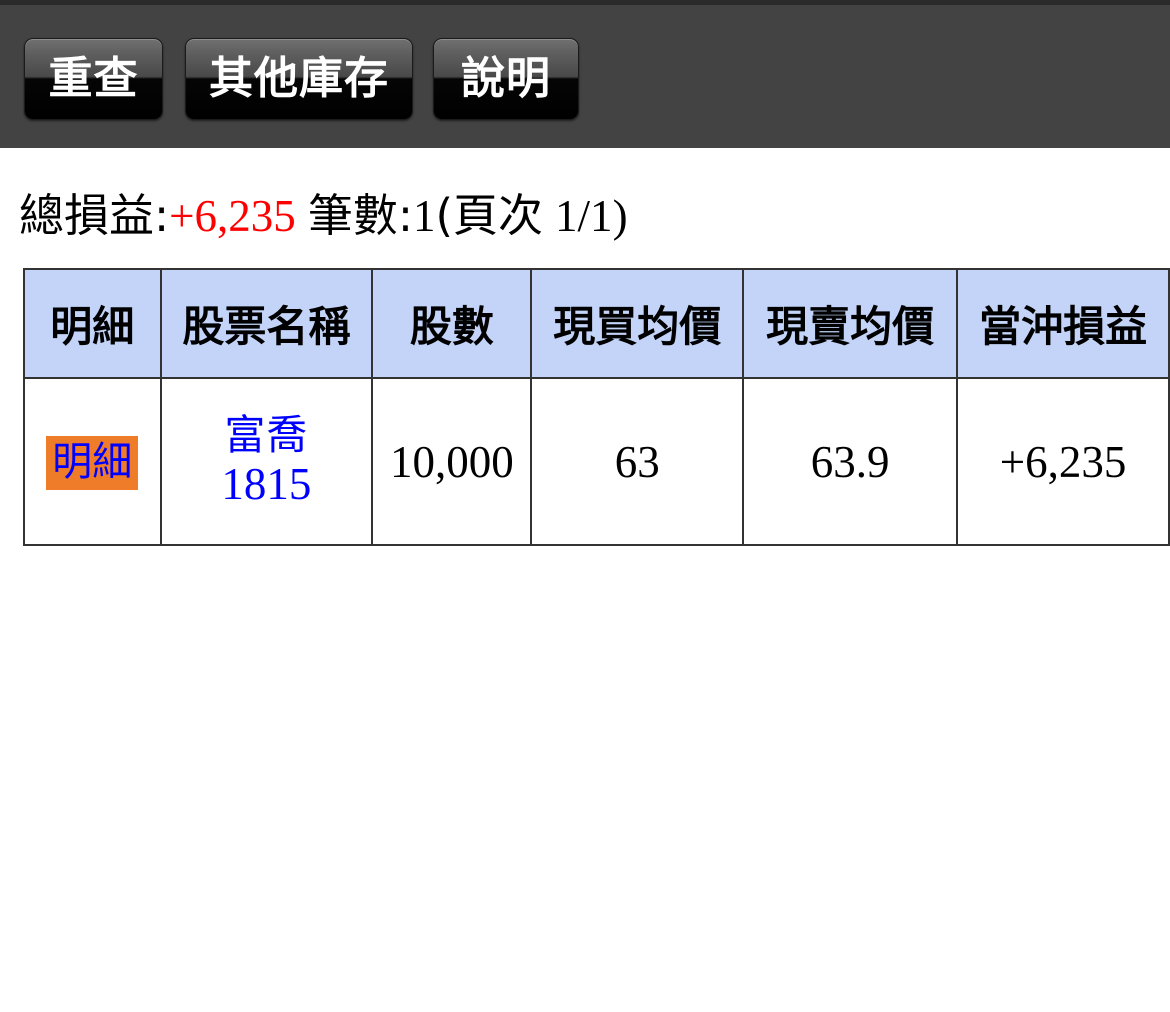  I want to click on column-header-detail: 明細, so click(92, 323).